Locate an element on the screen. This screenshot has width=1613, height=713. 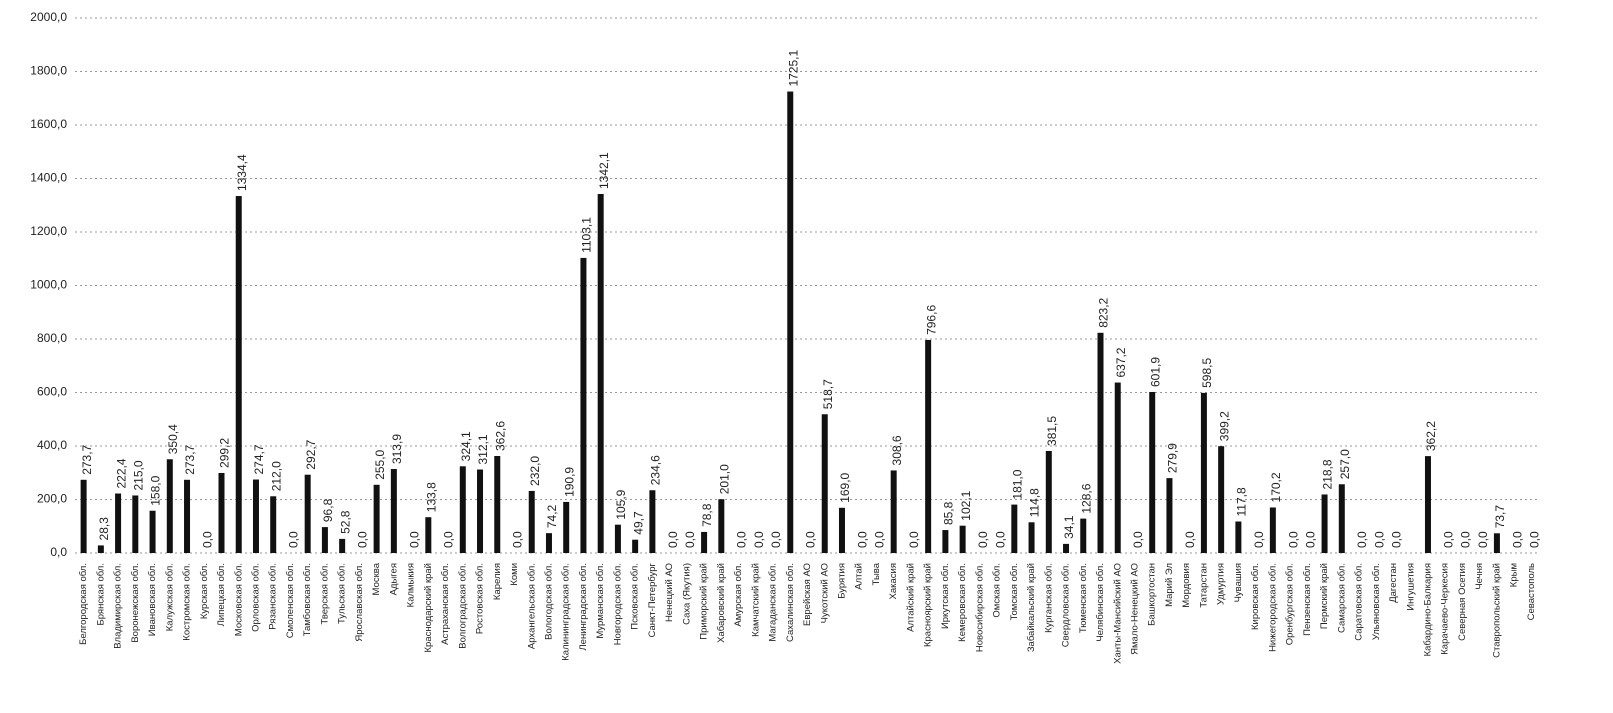
x-tick-label: Бурятия is located at coordinates (841, 581).